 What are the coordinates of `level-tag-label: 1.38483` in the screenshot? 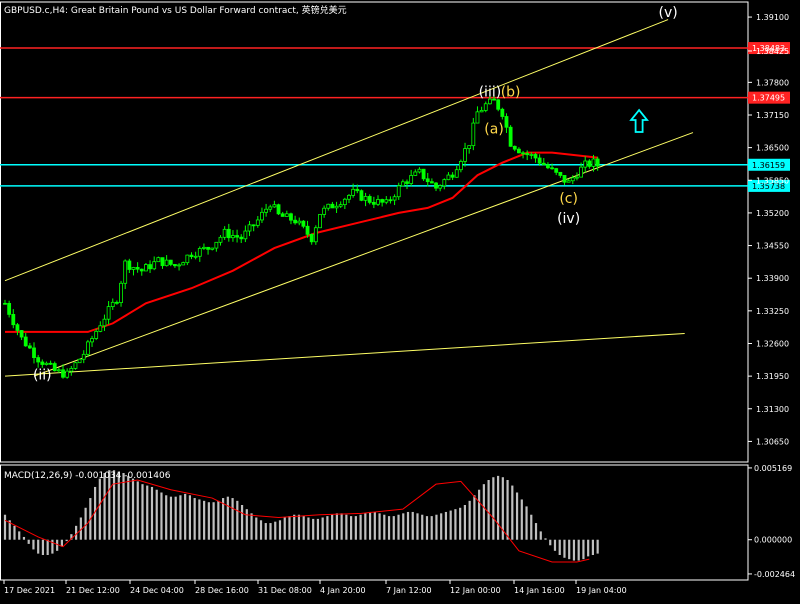 It's located at (768, 48).